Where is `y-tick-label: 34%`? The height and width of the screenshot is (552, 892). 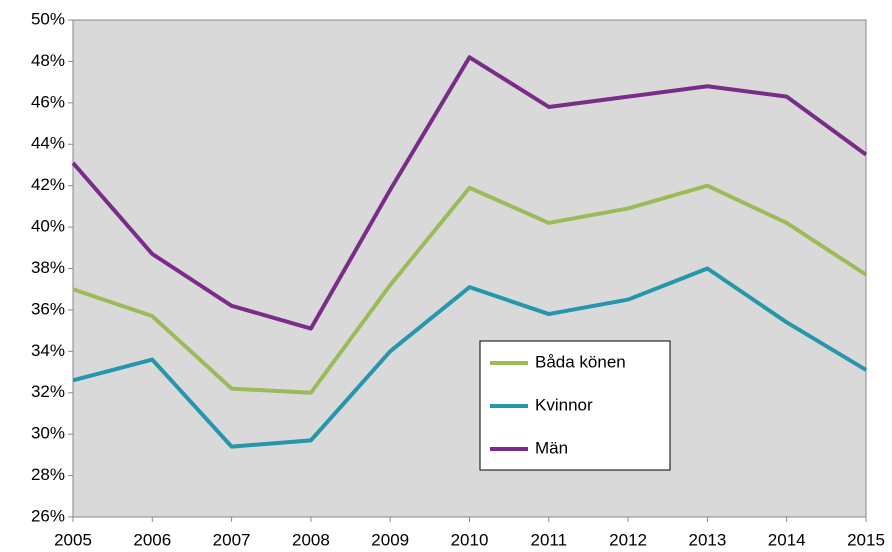
y-tick-label: 34% is located at coordinates (48, 350).